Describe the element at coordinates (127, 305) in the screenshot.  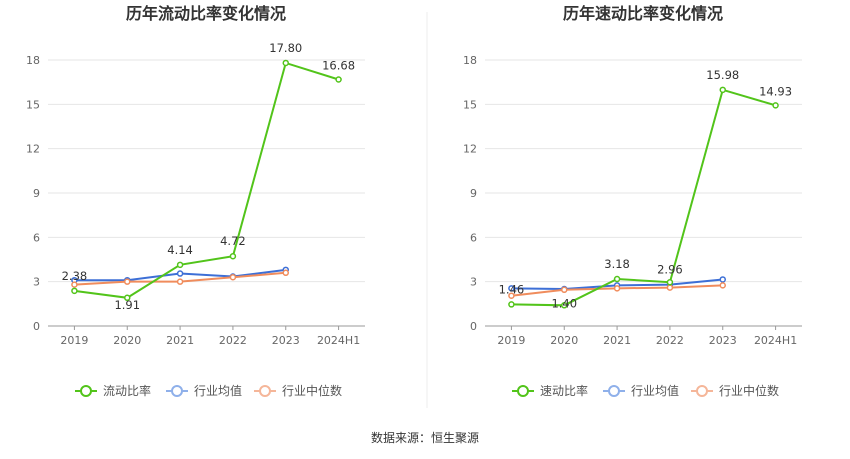
I see `data-label: 1.91` at that location.